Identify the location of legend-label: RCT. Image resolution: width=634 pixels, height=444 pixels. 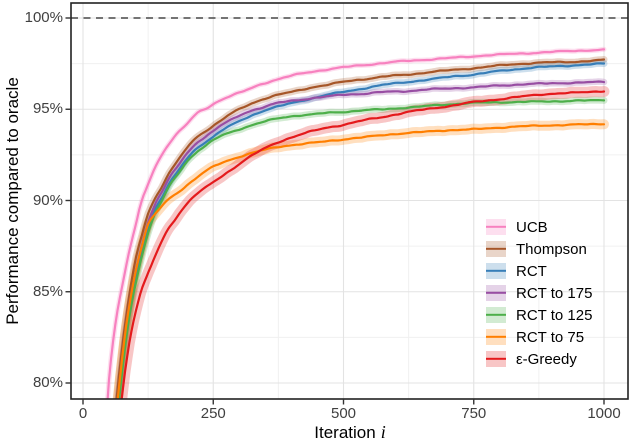
(531, 271).